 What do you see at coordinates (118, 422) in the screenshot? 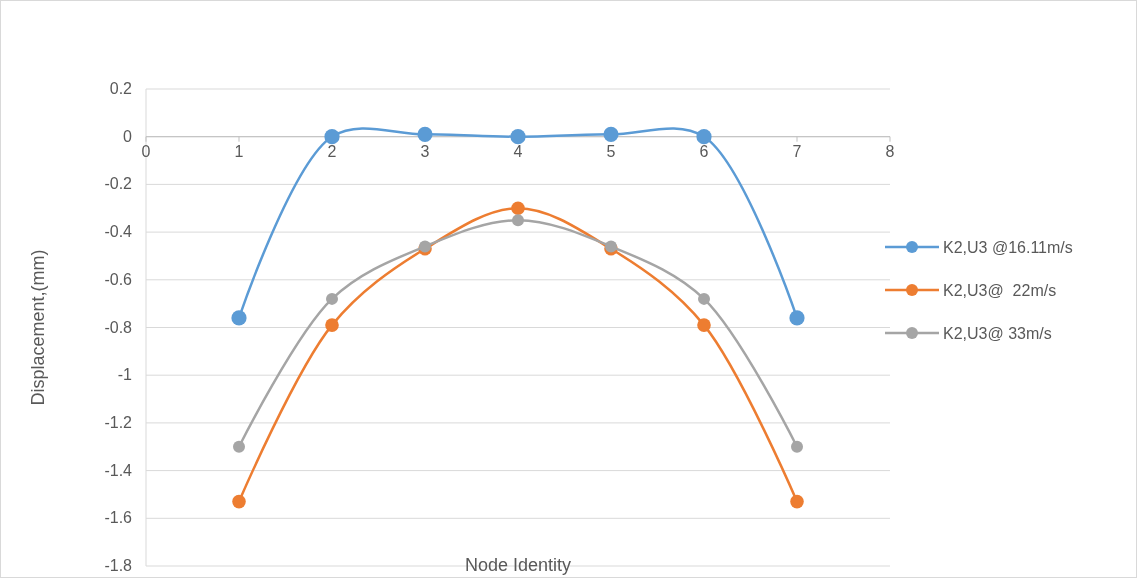
I see `y-tick-label: -1.2` at bounding box center [118, 422].